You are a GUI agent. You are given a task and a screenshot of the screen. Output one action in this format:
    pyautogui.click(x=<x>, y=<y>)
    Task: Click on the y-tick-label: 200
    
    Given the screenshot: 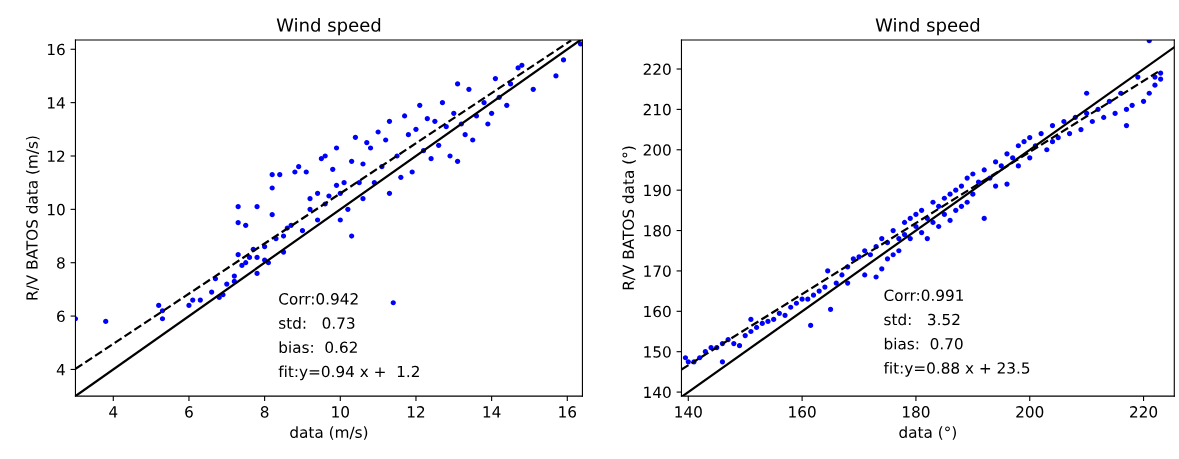 What is the action you would take?
    pyautogui.click(x=657, y=150)
    